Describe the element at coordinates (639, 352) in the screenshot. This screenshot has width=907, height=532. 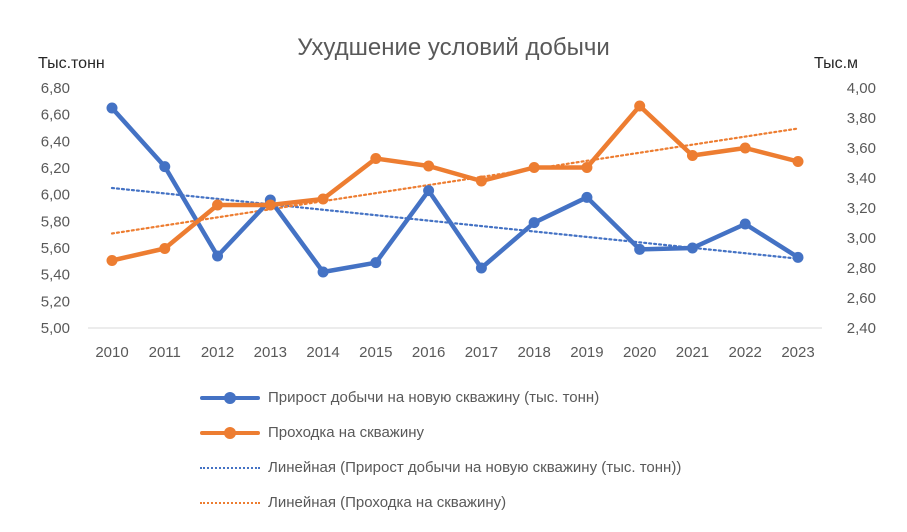
I see `x-tick-label: 2020` at that location.